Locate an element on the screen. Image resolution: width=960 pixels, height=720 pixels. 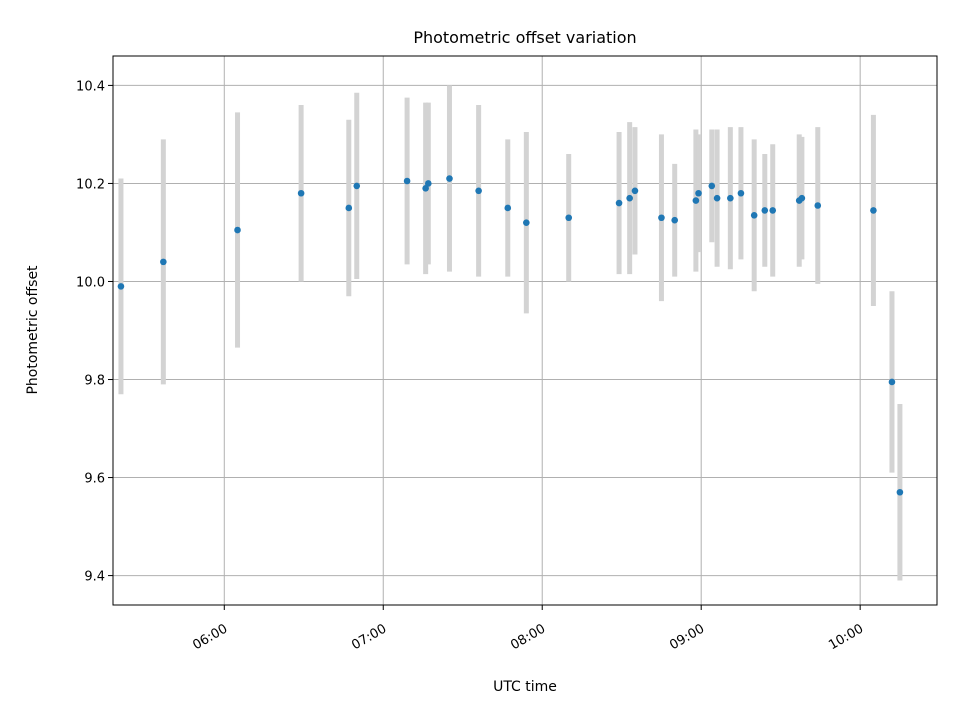
x-axis-label: UTC time is located at coordinates (525, 687).